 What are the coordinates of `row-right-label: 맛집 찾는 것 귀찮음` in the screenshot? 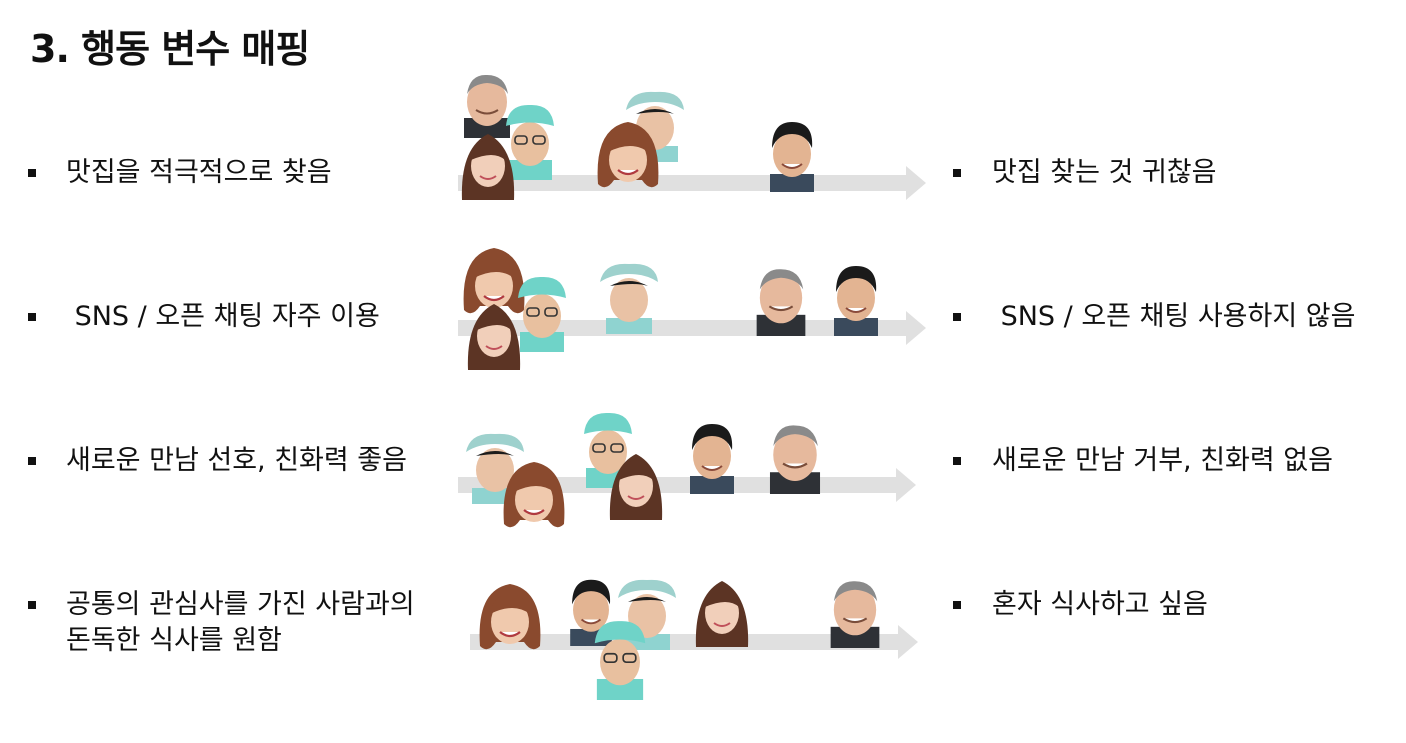 It's located at (1104, 172).